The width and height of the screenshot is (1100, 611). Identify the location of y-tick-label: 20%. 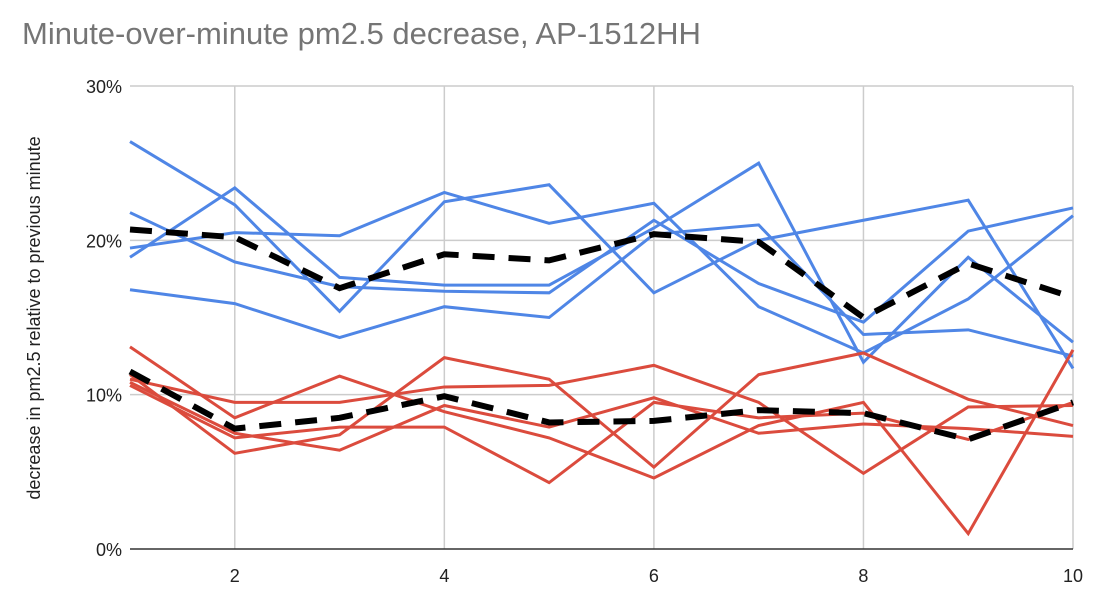
(104, 241).